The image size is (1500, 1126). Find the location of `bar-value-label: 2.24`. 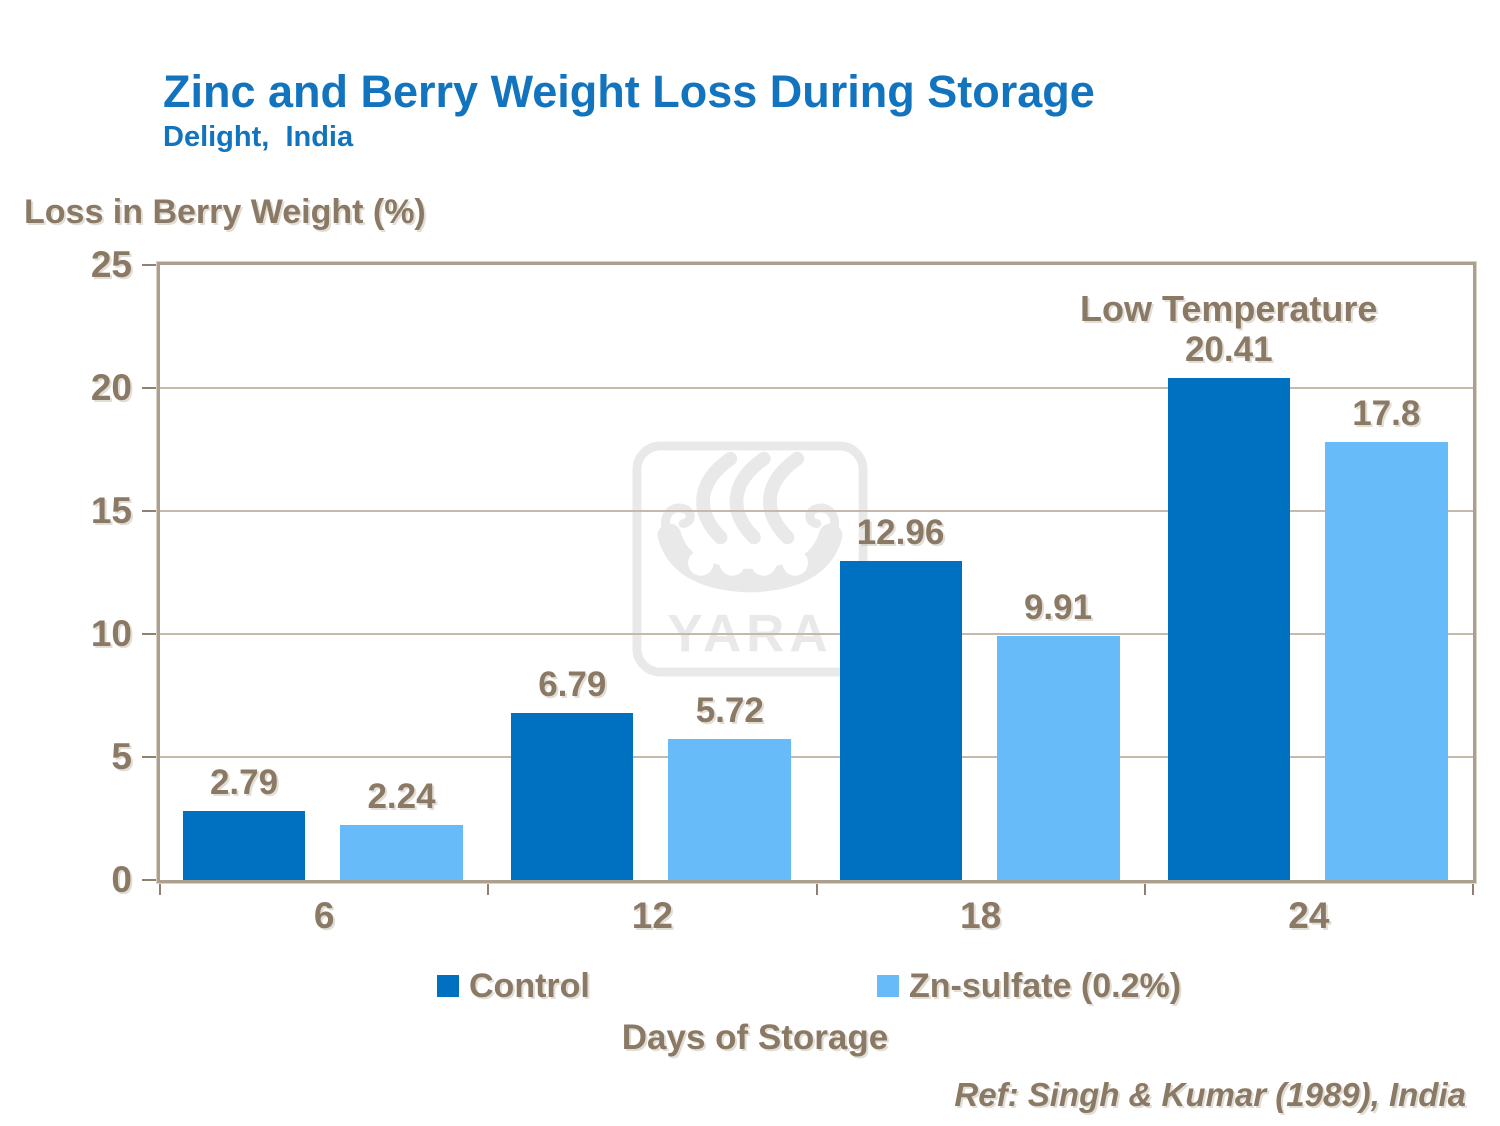

bar-value-label: 2.24 is located at coordinates (401, 796).